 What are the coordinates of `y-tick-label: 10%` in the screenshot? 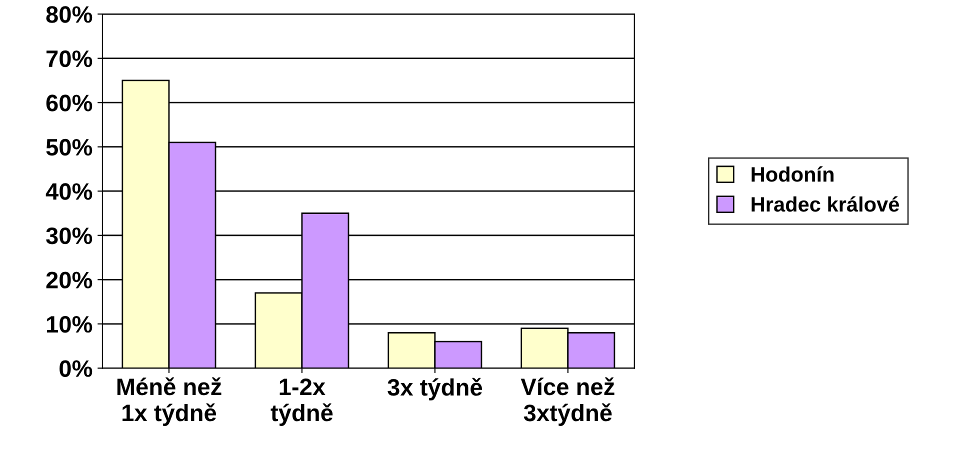 It's located at (69, 324).